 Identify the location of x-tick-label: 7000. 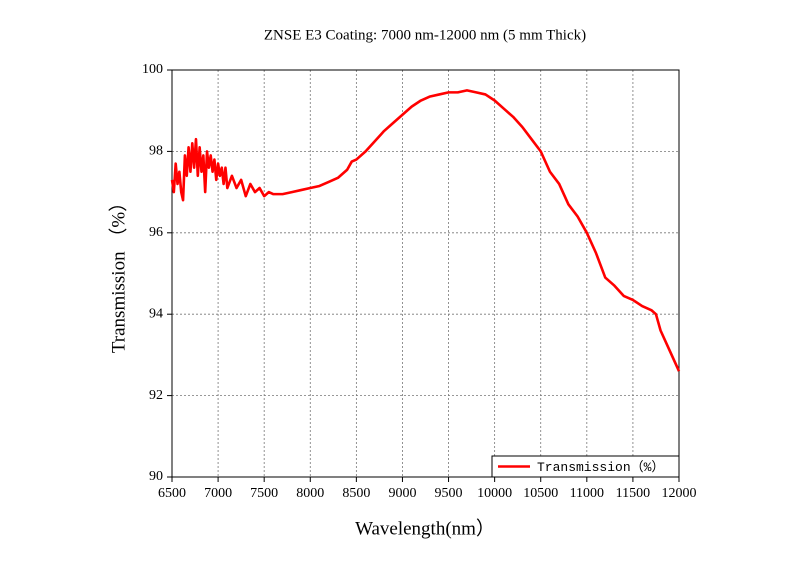
(218, 493).